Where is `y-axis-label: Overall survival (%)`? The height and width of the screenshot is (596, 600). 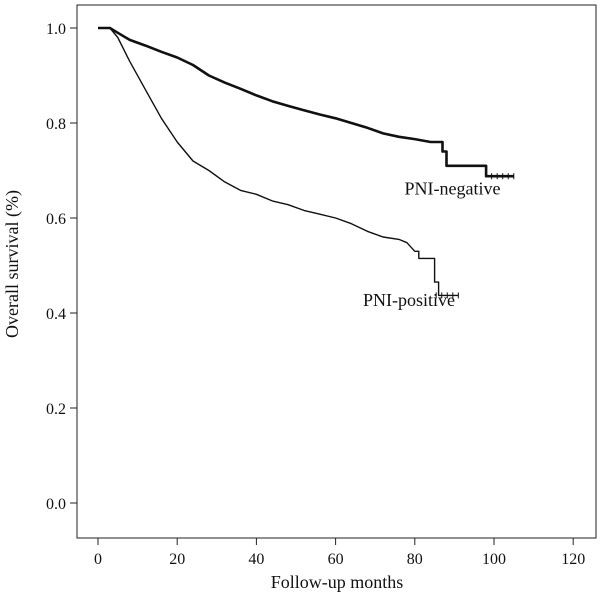
y-axis-label: Overall survival (%) is located at coordinates (12, 264).